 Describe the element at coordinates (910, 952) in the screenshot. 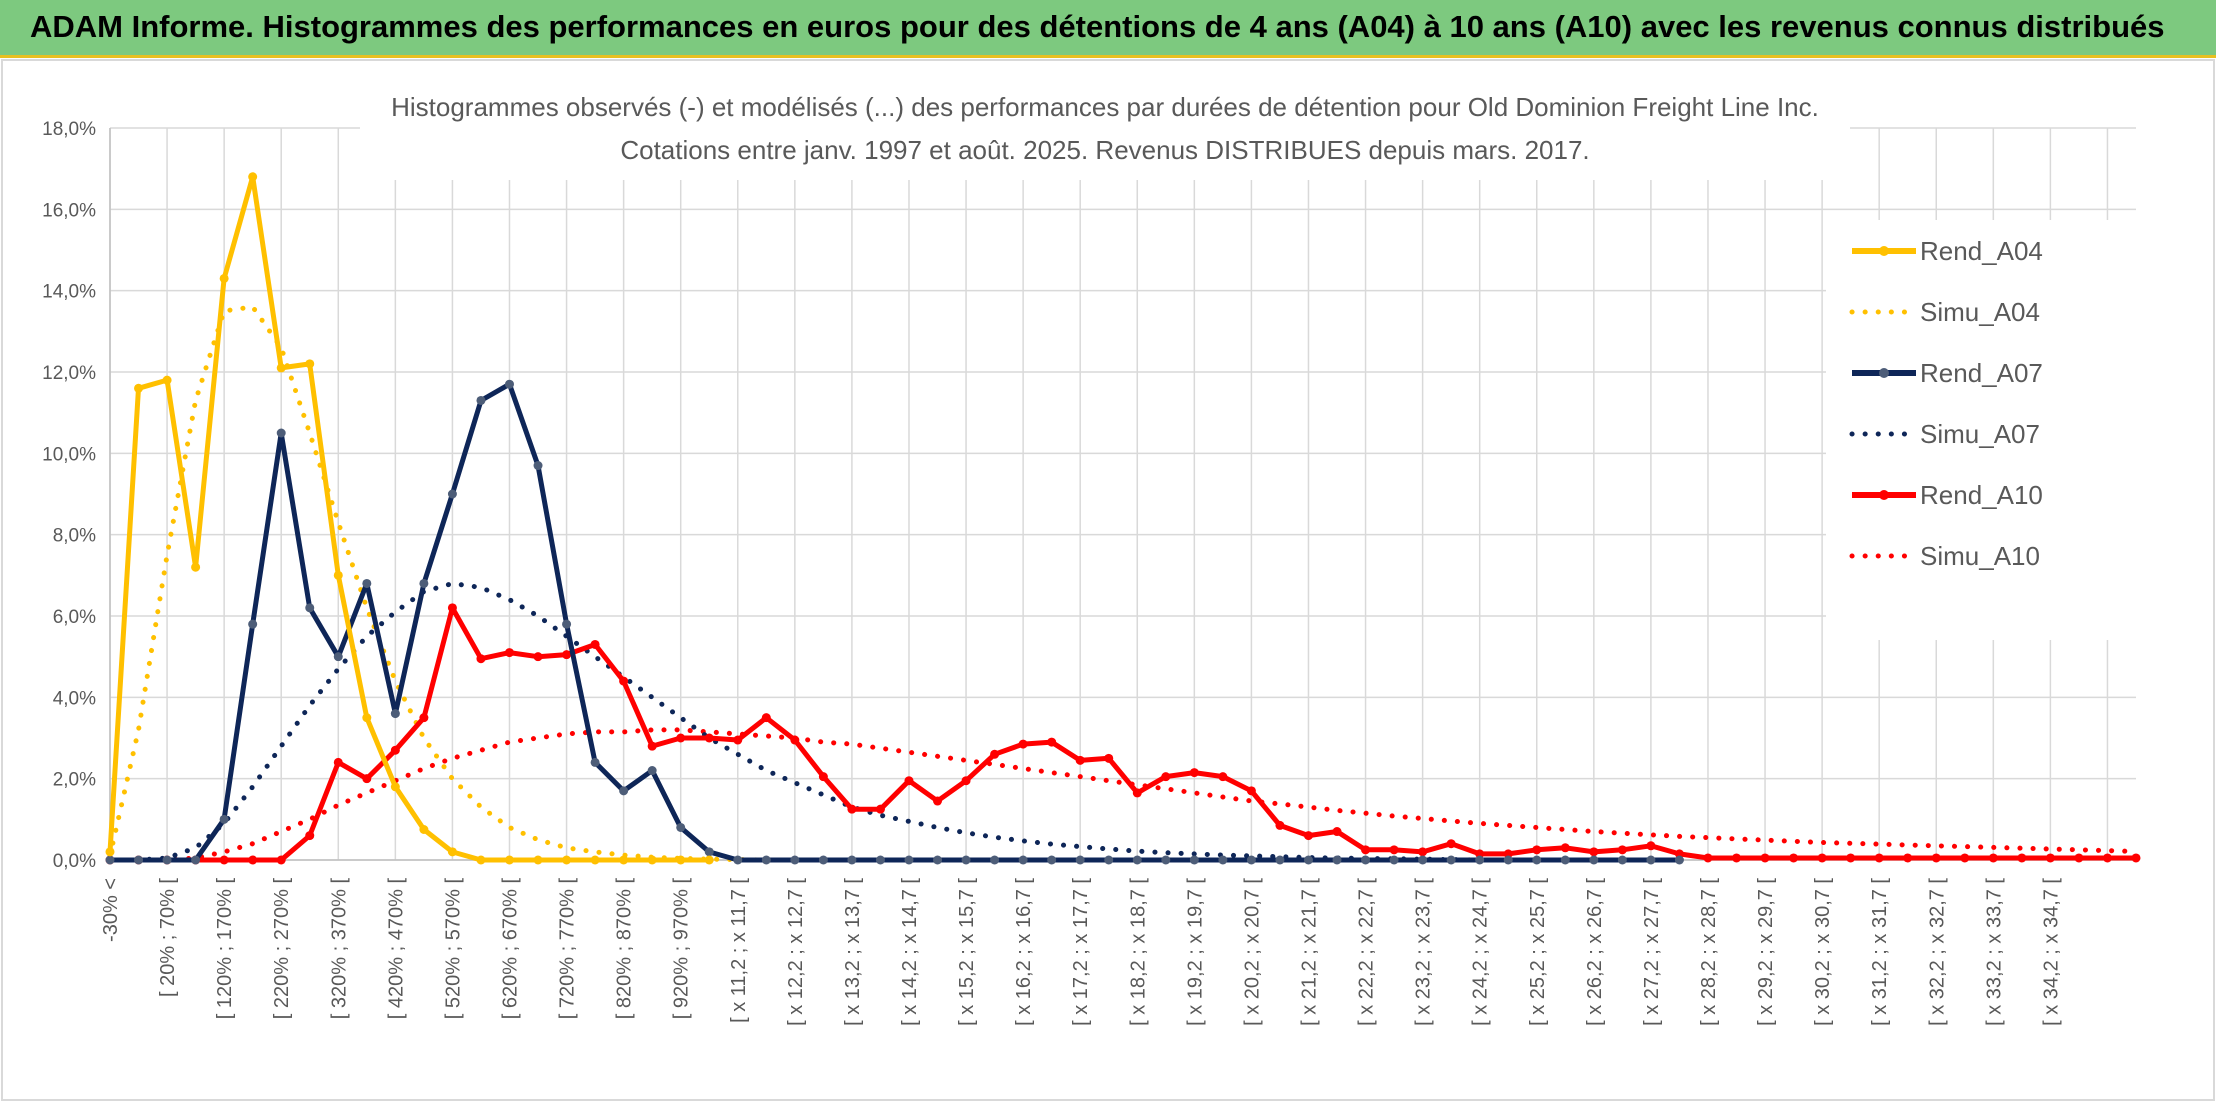

I see `x-tick-label: [ x 14,2 ; x 14,7 [` at that location.